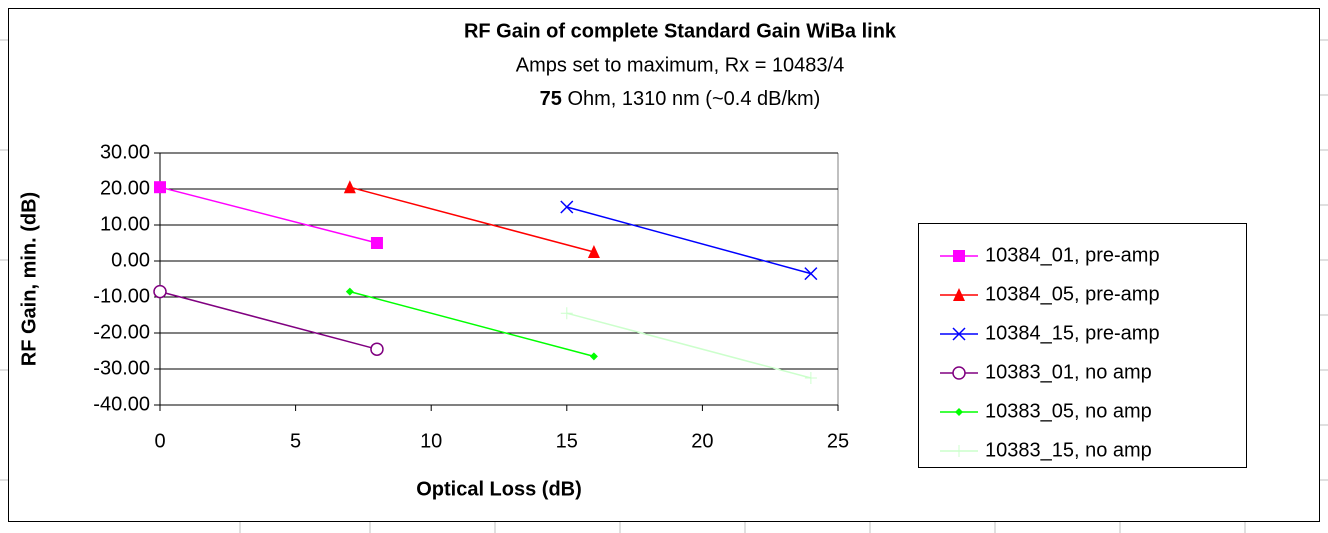 The width and height of the screenshot is (1328, 533). Describe the element at coordinates (159, 441) in the screenshot. I see `x-tick-label: 0` at that location.